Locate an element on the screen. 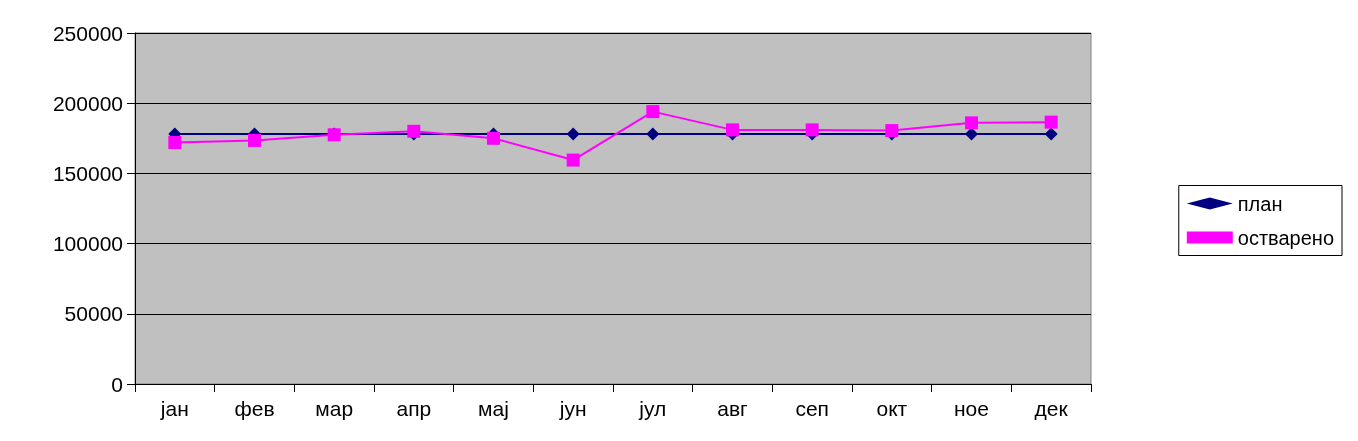 This screenshot has width=1358, height=441. y-tick-label: 250000 is located at coordinates (87, 33).